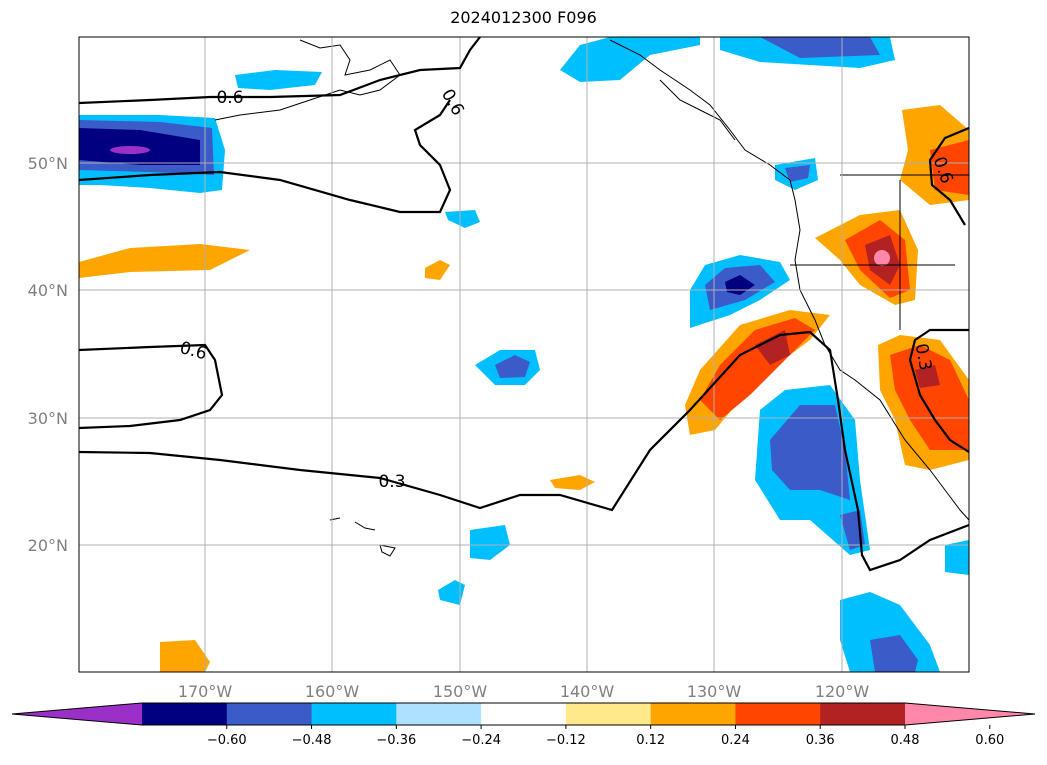 The height and width of the screenshot is (765, 1047). I want to click on lat-label: 20°N, so click(48, 545).